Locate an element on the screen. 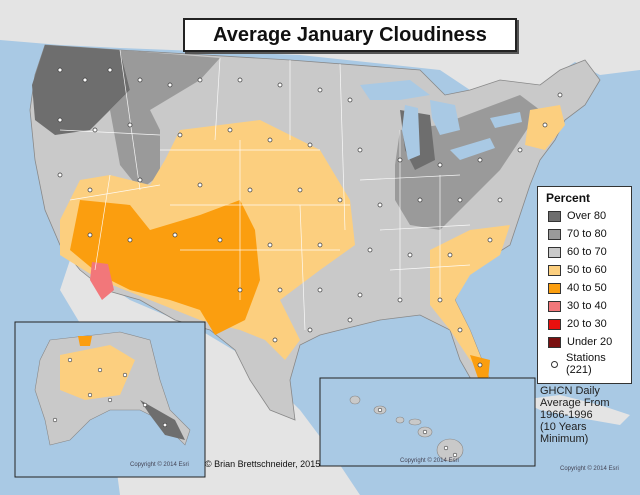  lake-huron is located at coordinates (445, 117).